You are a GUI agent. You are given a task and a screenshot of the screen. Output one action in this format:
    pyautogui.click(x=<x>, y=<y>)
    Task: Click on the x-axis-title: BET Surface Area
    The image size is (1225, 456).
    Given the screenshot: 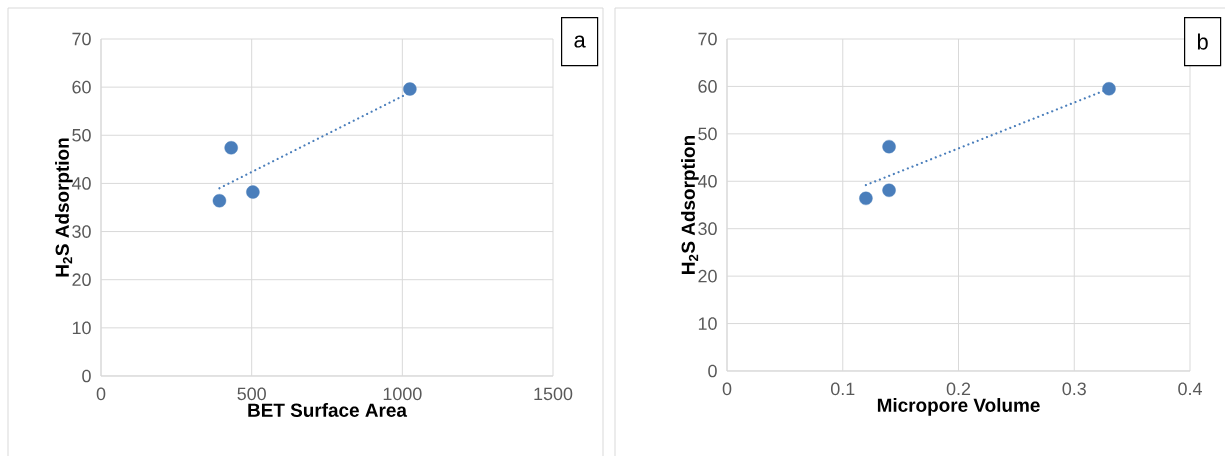 What is the action you would take?
    pyautogui.click(x=328, y=410)
    